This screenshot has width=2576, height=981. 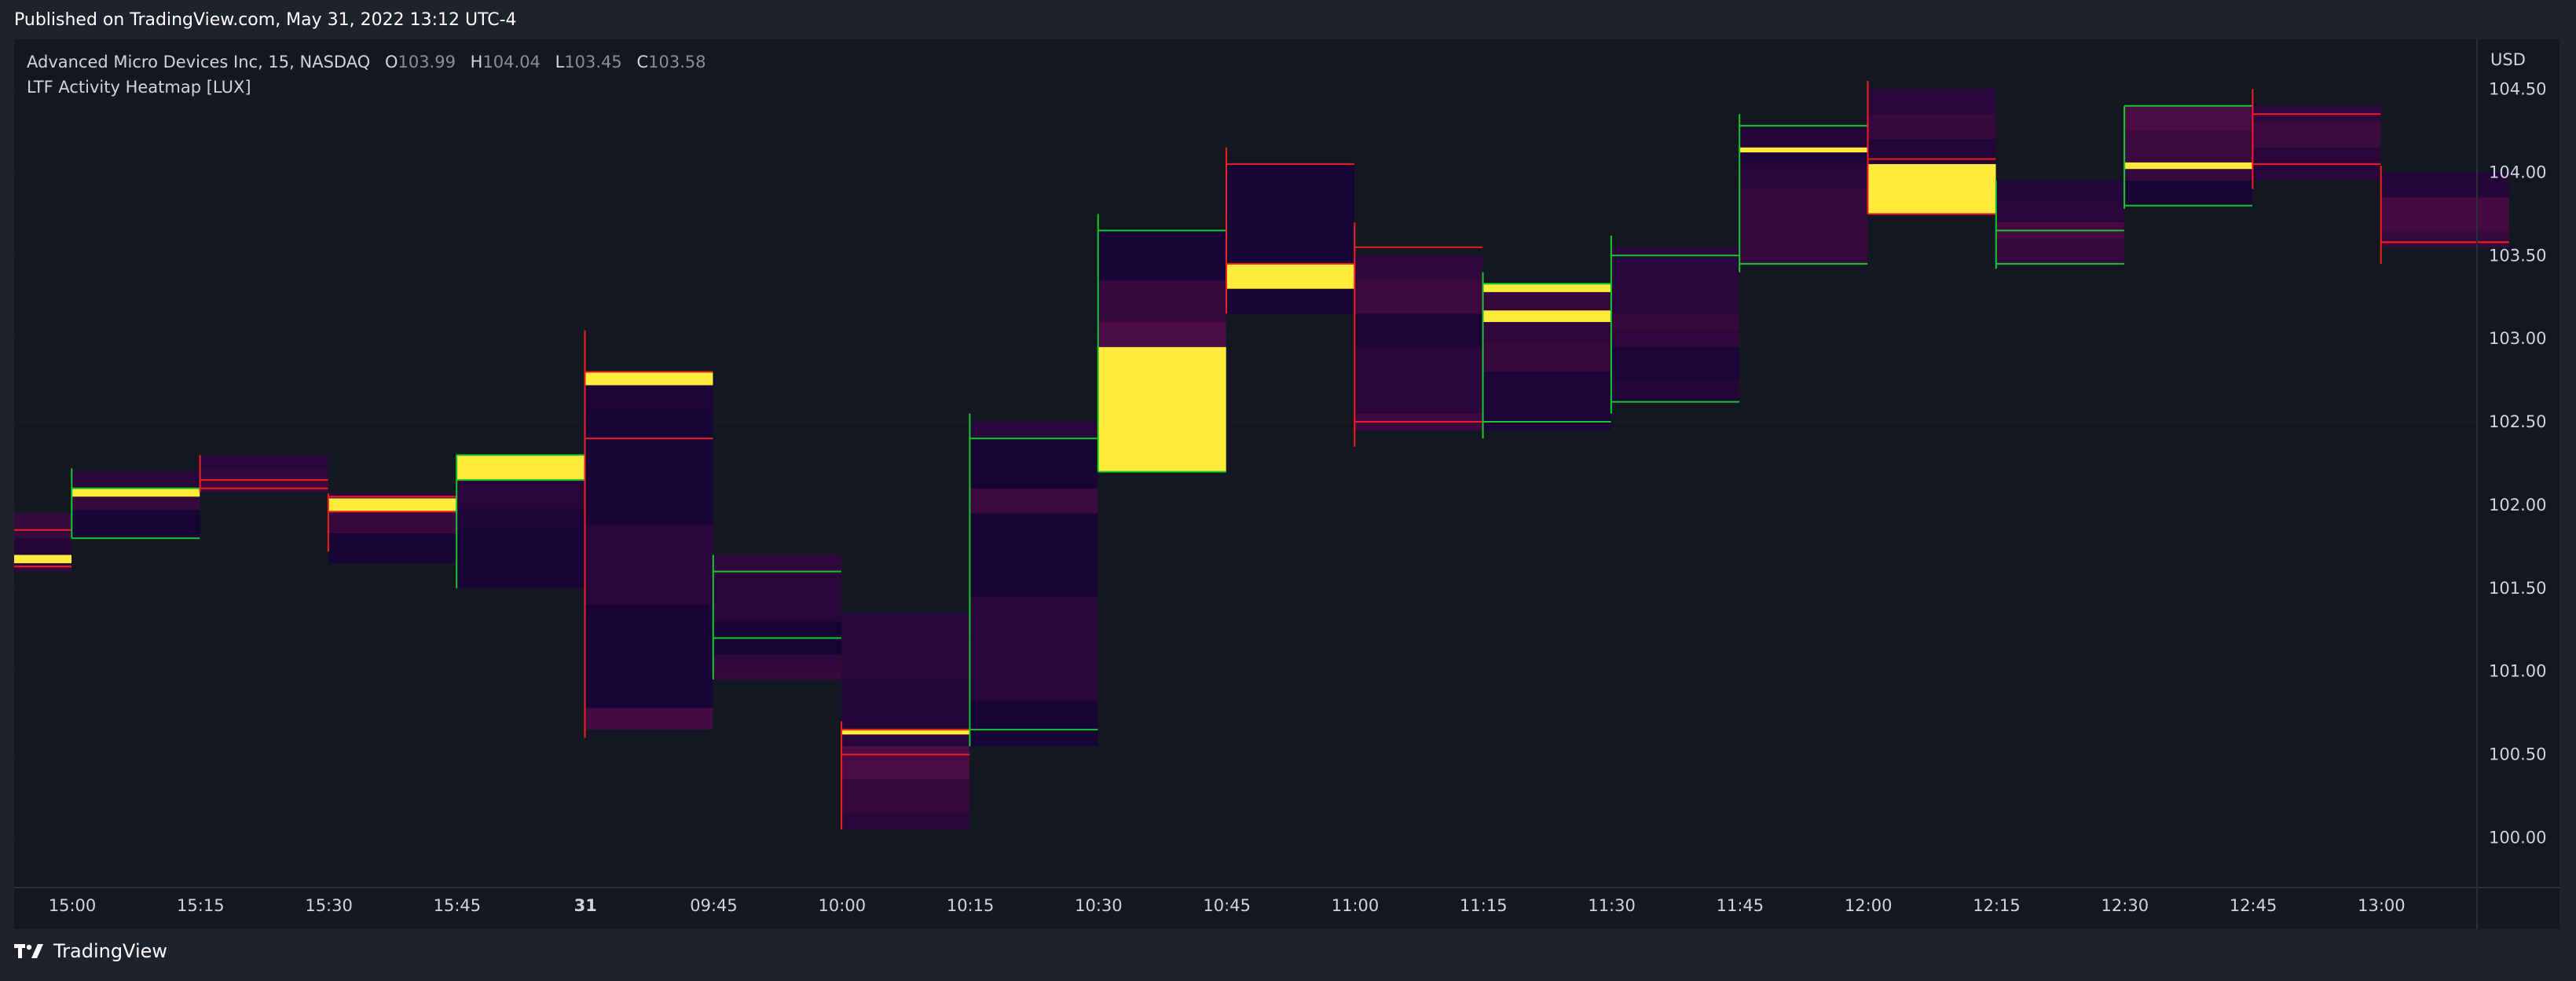 What do you see at coordinates (714, 905) in the screenshot?
I see `time-tick-label: 09:45` at bounding box center [714, 905].